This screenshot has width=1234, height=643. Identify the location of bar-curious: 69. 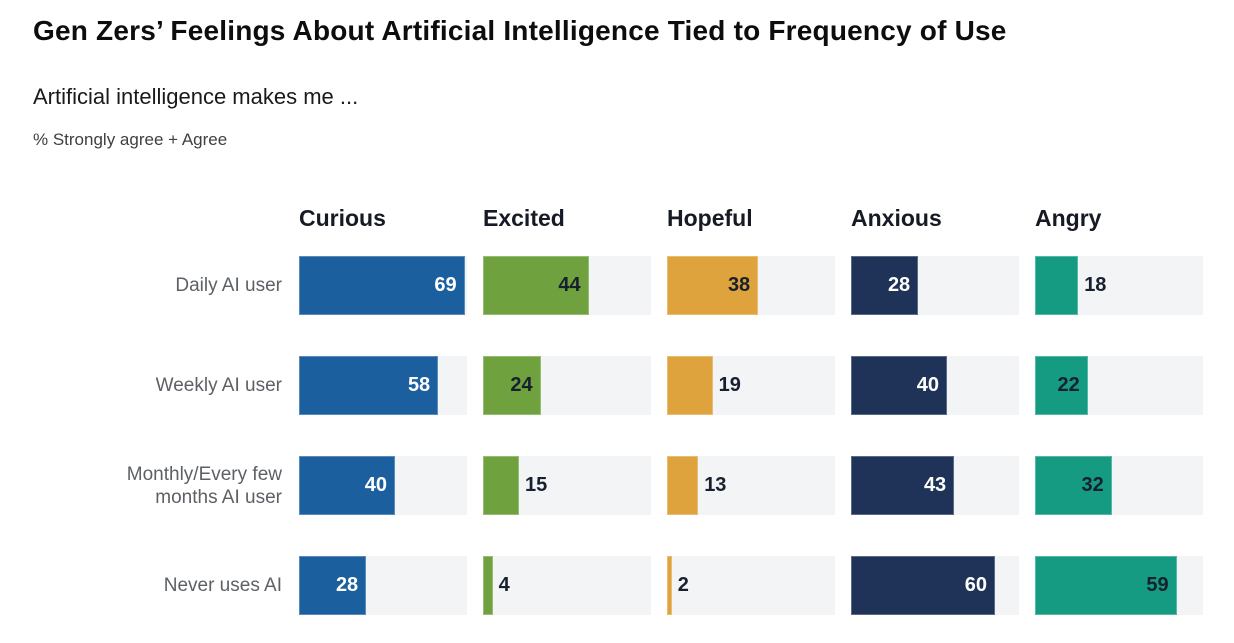
(382, 285).